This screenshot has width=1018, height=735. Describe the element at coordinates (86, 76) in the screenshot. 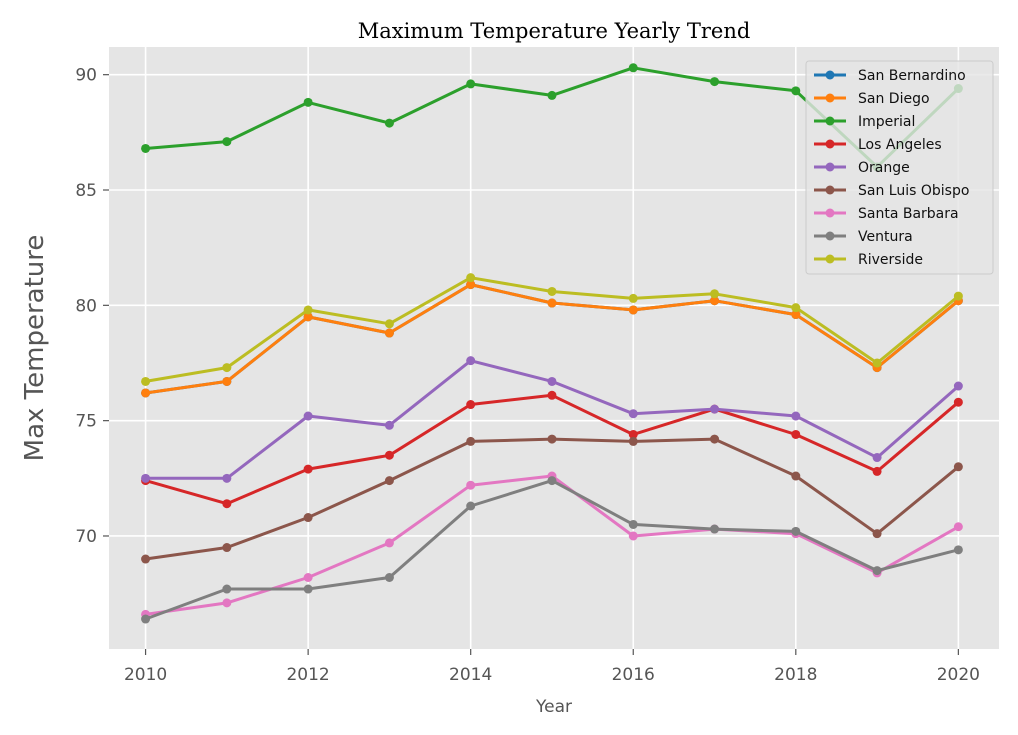

I see `y-tick-label: 90` at that location.